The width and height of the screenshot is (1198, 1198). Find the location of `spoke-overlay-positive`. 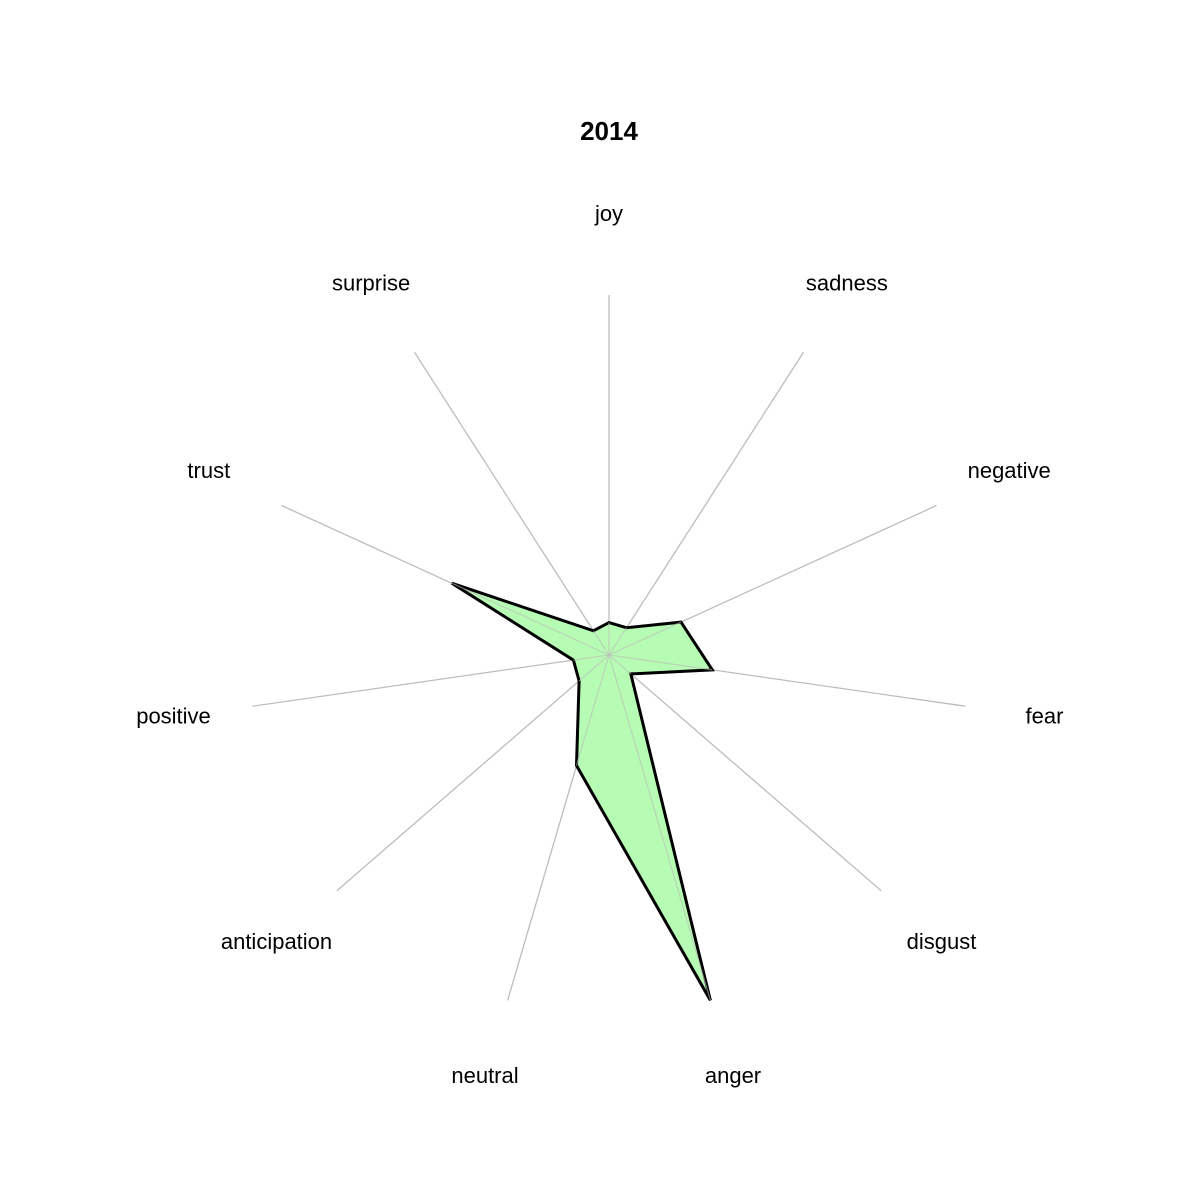

spoke-overlay-positive is located at coordinates (591, 657).